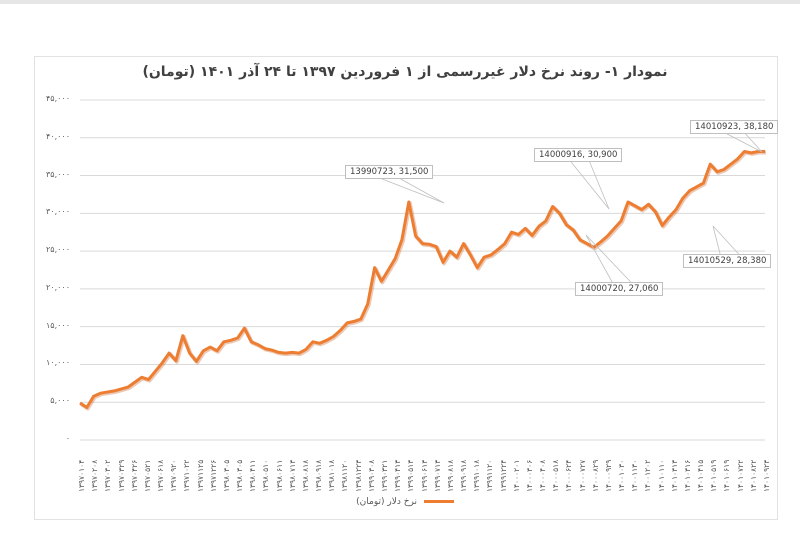  Describe the element at coordinates (450, 475) in the screenshot. I see `x-tick-label: ۱۳۹۹۰۸۱۸` at that location.